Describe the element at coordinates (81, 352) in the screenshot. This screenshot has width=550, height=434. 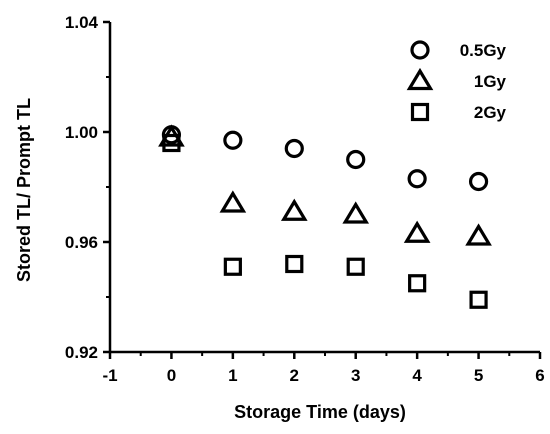
I see `y-tick-label: 0.92` at that location.